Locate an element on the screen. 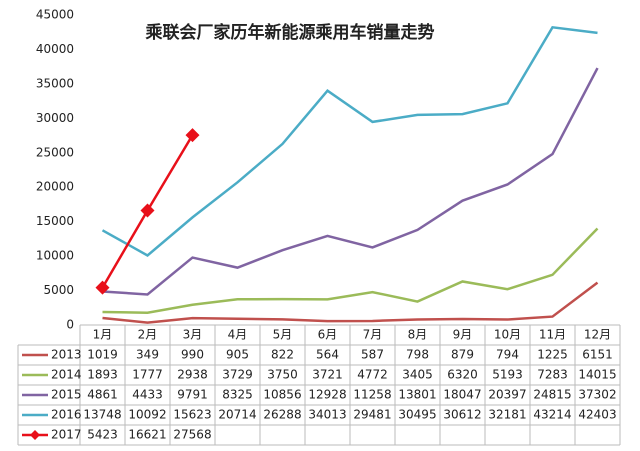  x-tick-label: 6月 is located at coordinates (328, 335).